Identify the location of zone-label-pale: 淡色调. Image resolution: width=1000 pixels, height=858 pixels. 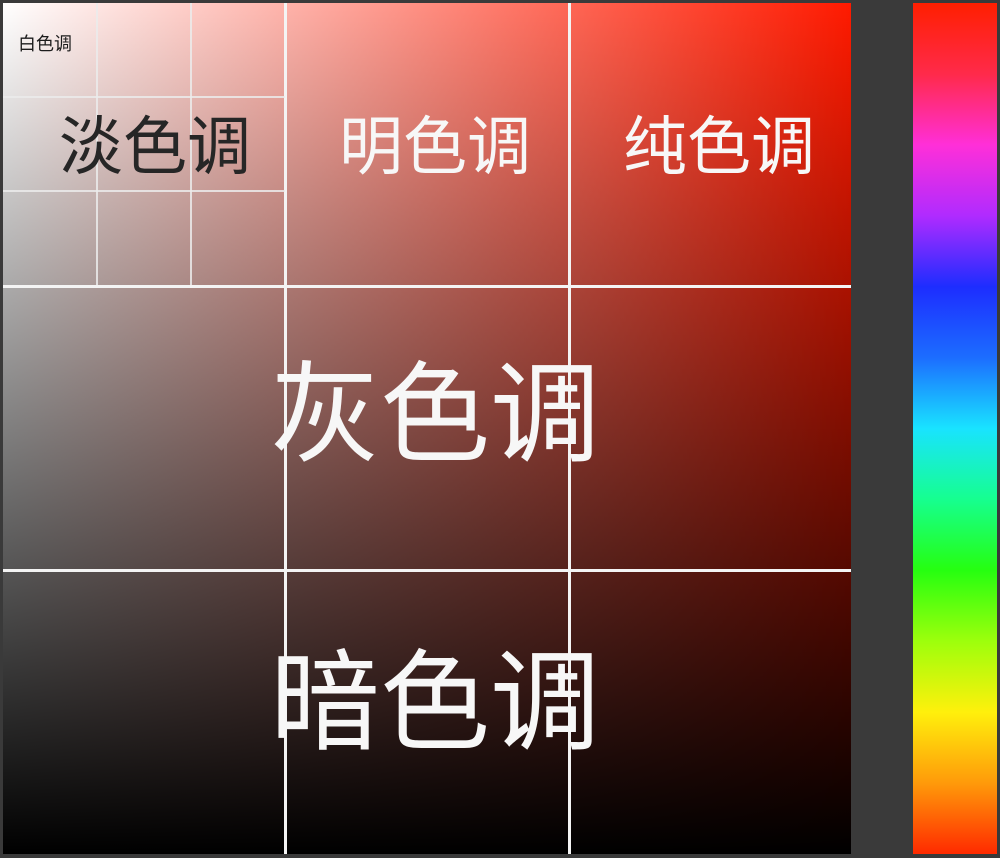
(155, 148).